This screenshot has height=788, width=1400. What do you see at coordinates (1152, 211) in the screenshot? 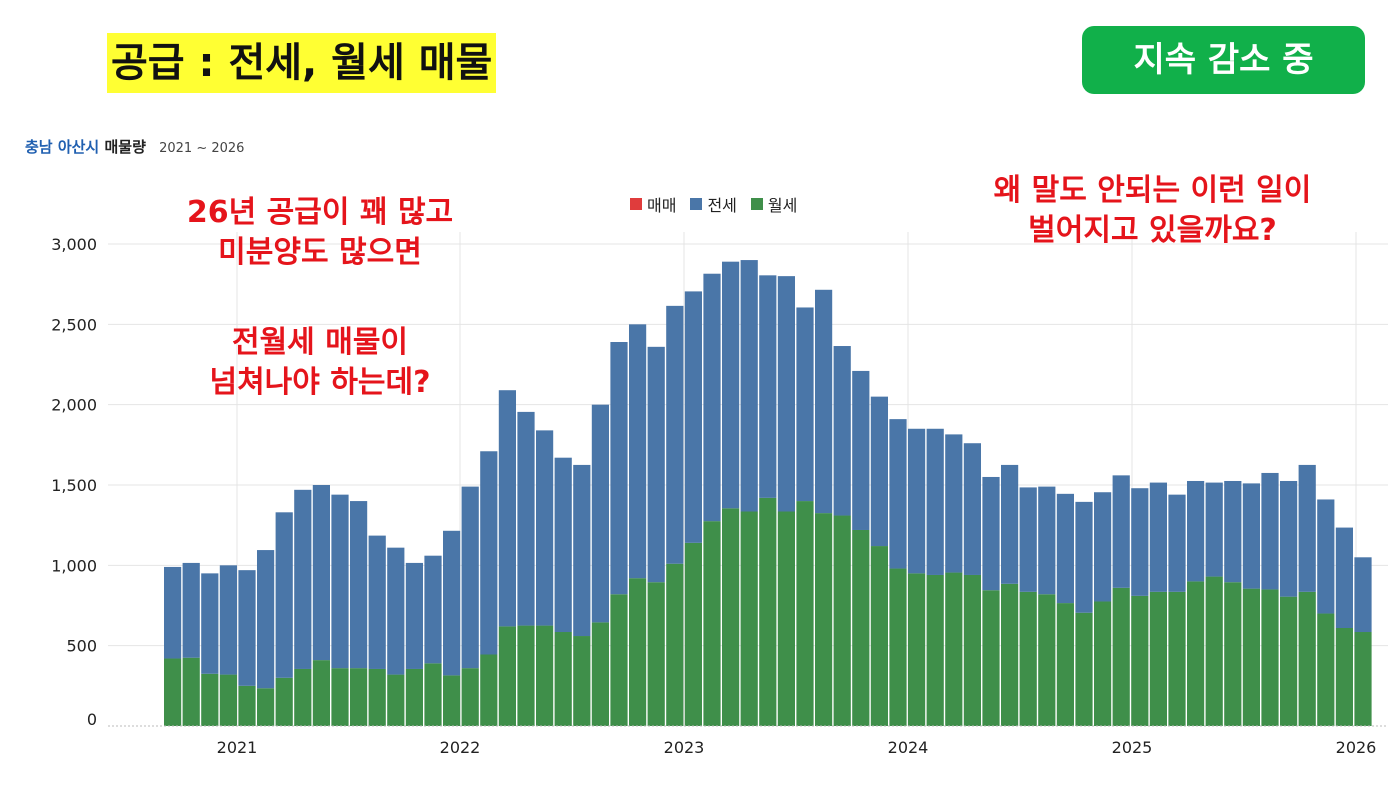
I see `annotation-question: 왜 말도 안되는 이런 일이 벌어지고 있을까요?` at bounding box center [1152, 211].